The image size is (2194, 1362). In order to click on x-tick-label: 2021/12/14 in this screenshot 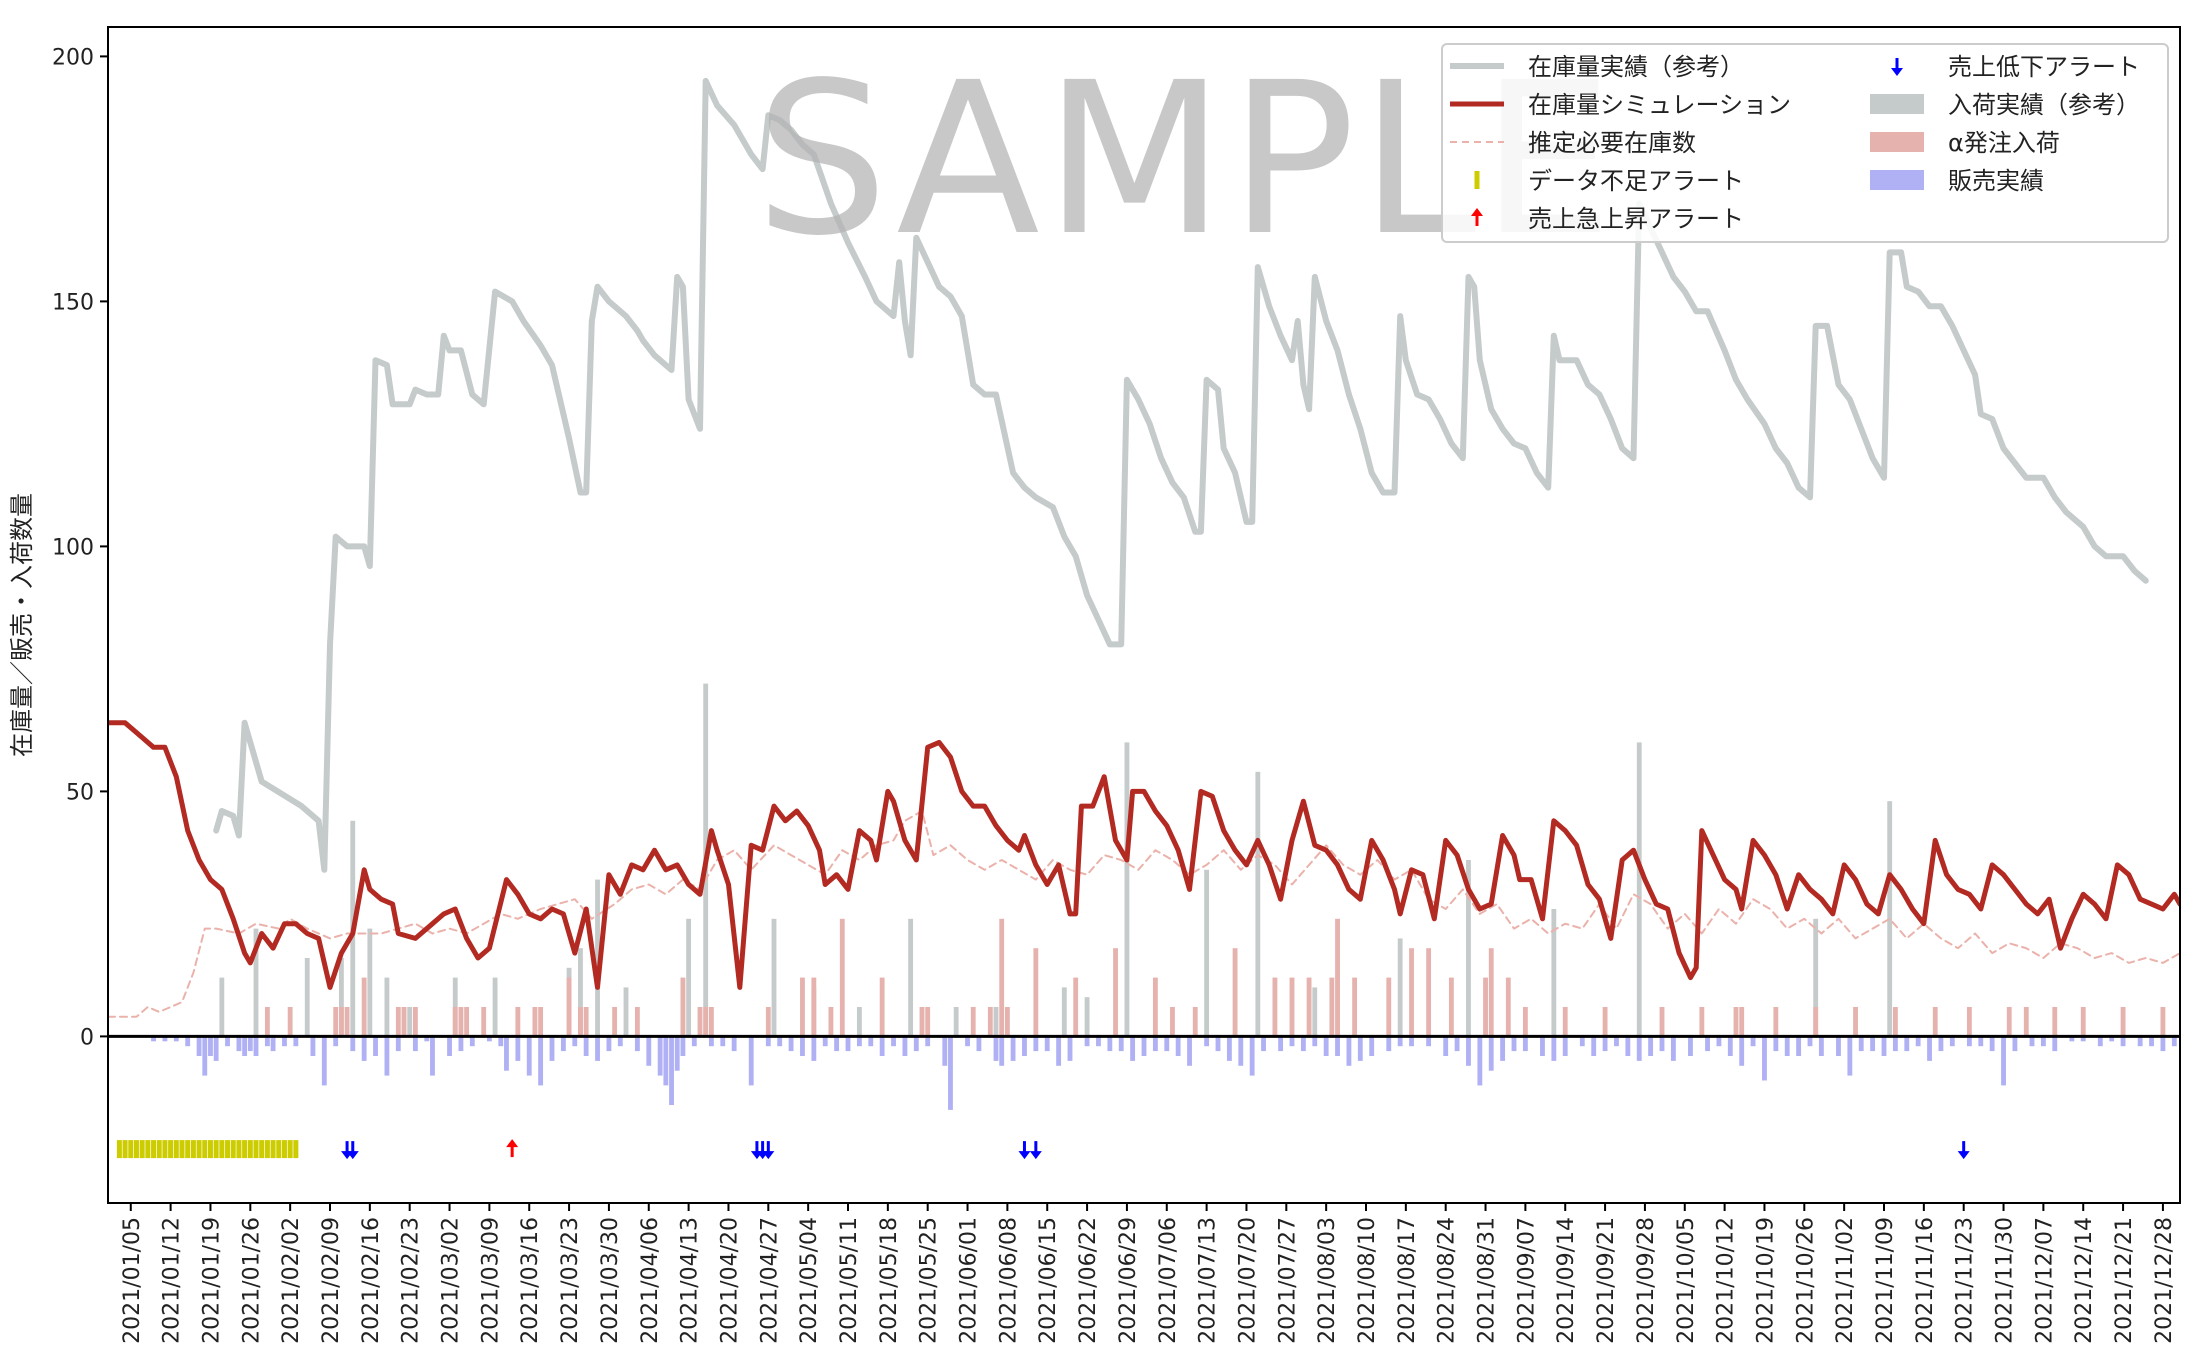, I will do `click(2084, 1280)`.